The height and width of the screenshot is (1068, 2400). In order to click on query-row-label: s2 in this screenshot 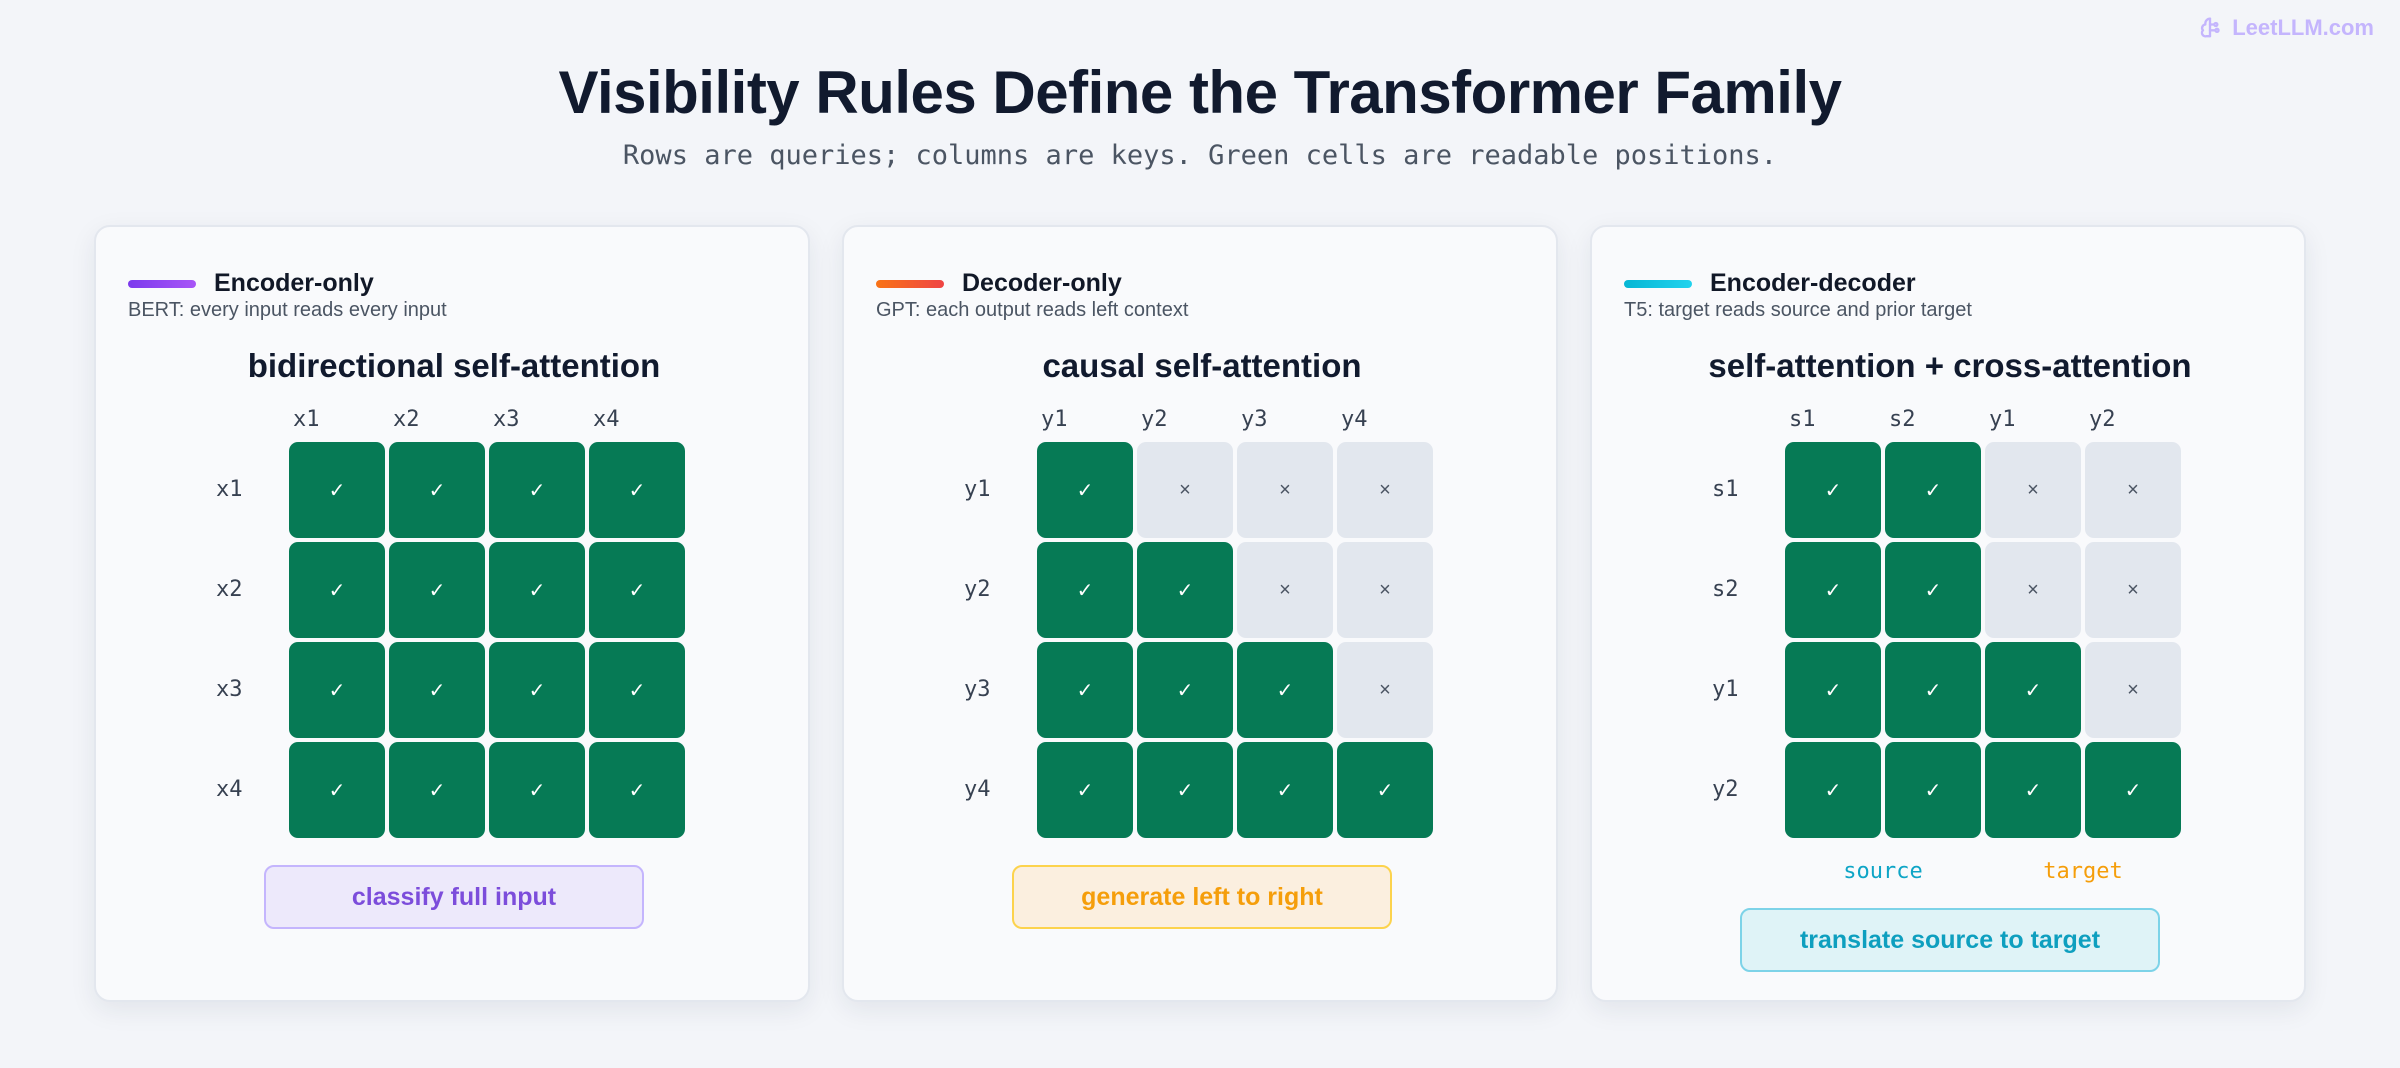, I will do `click(1725, 589)`.